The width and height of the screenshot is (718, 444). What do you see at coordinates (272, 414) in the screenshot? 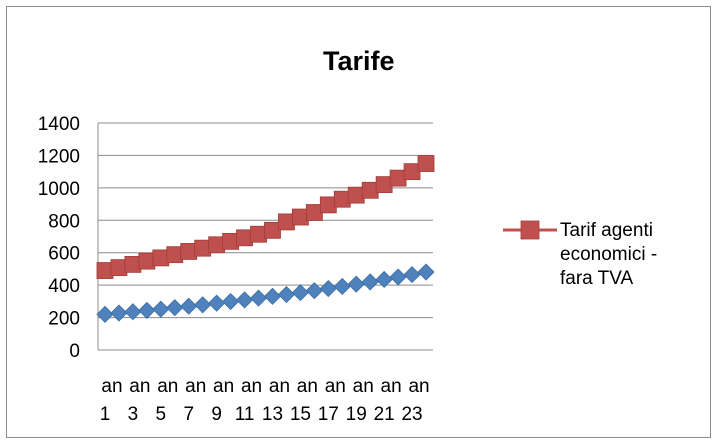
I see `x-tick-label: 13` at bounding box center [272, 414].